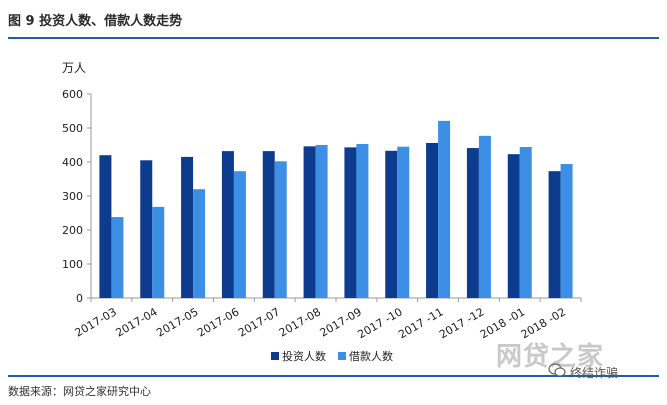 This screenshot has width=667, height=405. Describe the element at coordinates (461, 323) in the screenshot. I see `x-tick-label: 2017 -12` at that location.